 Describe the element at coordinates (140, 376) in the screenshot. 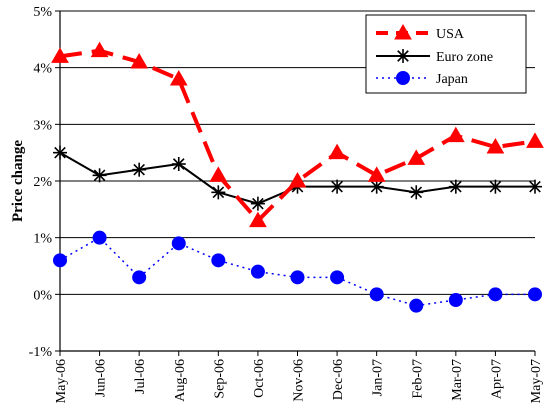

I see `x-tick-label: Jul-06` at that location.